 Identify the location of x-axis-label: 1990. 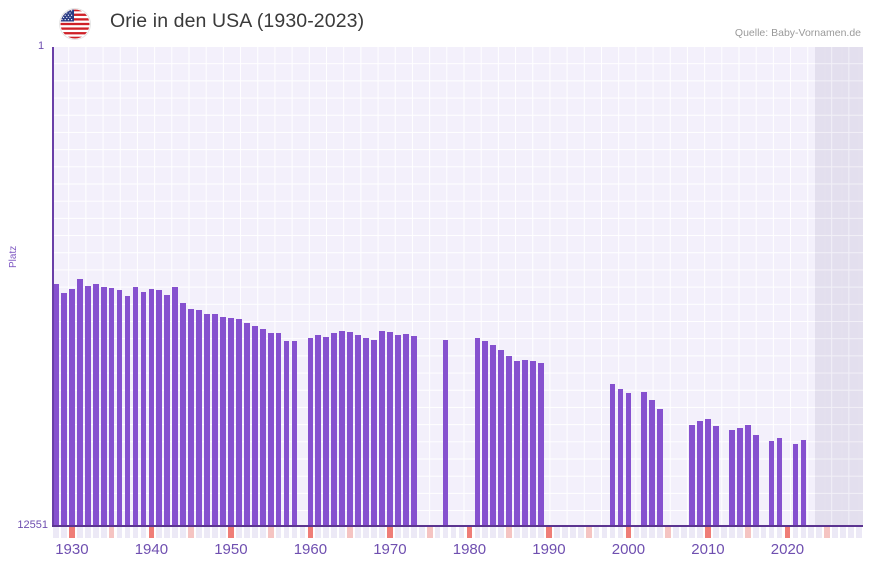
(549, 549).